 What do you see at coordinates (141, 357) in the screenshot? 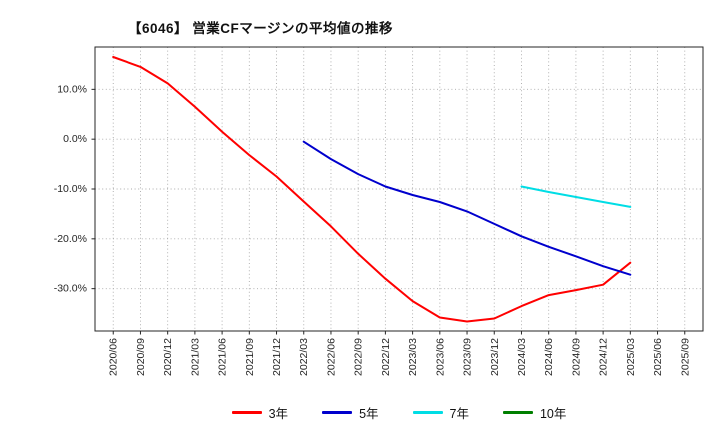
I see `x-tick-label: 2020/09` at bounding box center [141, 357].